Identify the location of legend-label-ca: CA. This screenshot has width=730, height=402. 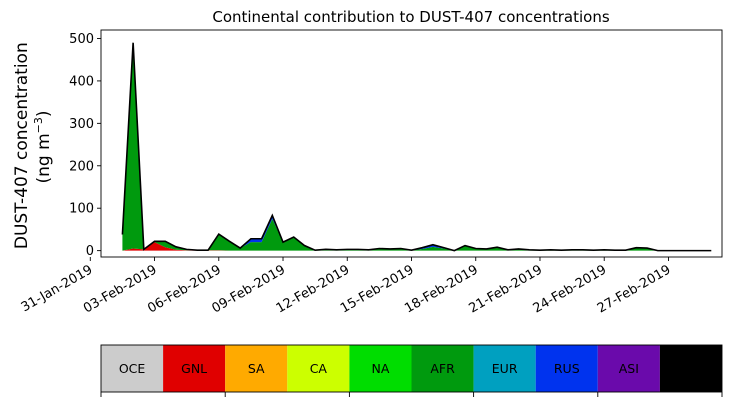
(319, 368).